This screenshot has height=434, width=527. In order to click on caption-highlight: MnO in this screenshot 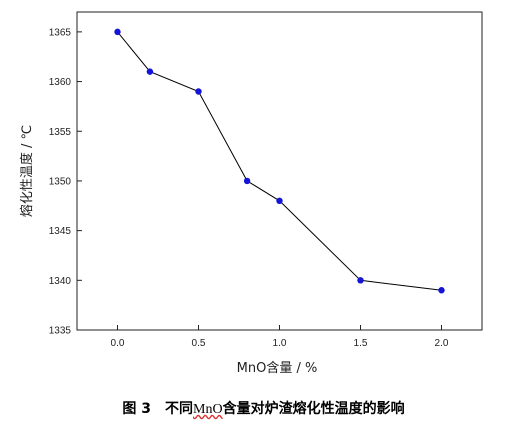, I will do `click(208, 409)`.